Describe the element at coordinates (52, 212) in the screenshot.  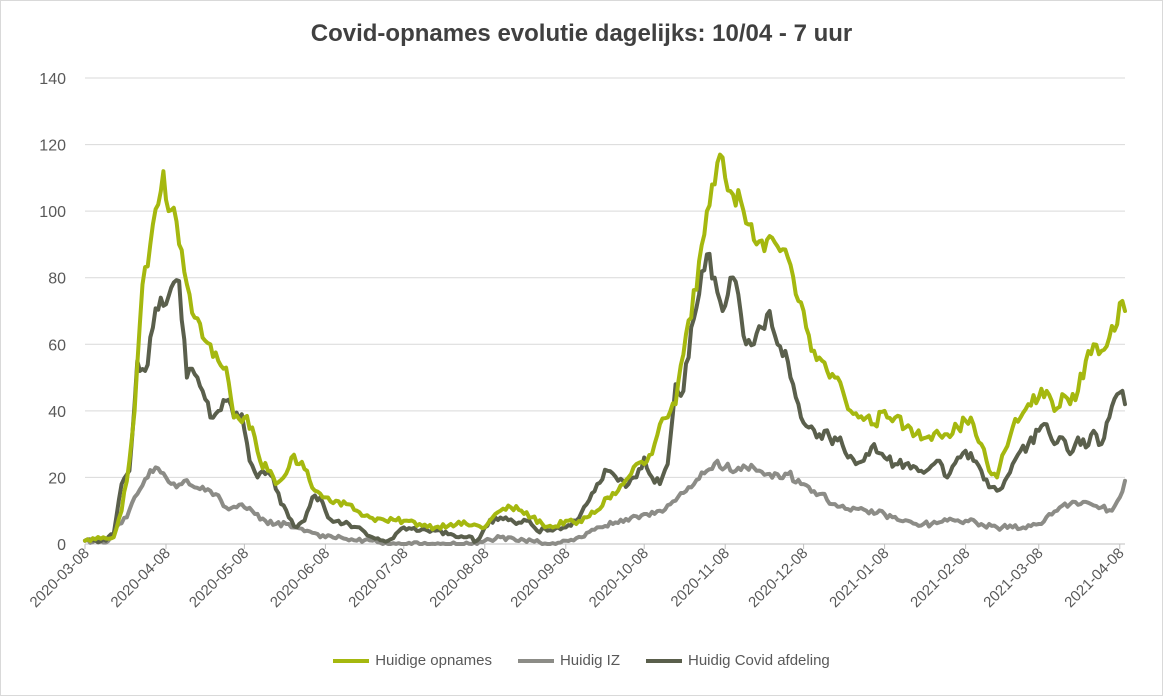
I see `y-tick-label: 100` at that location.